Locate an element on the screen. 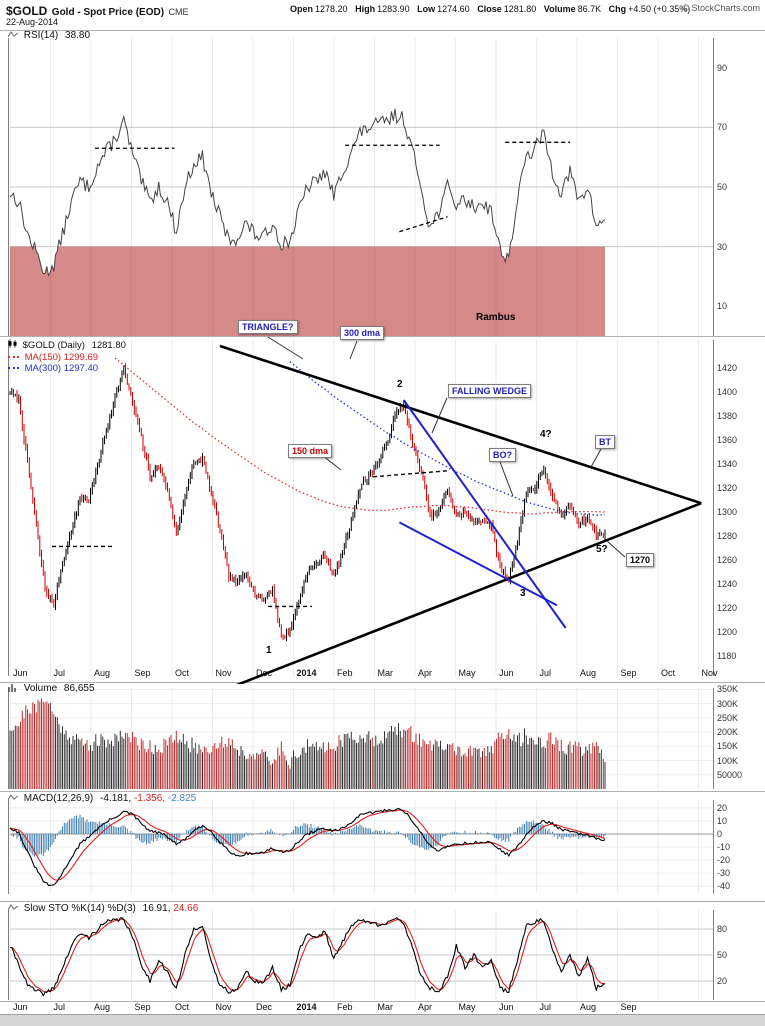  price-y-label: 1260 is located at coordinates (727, 559).